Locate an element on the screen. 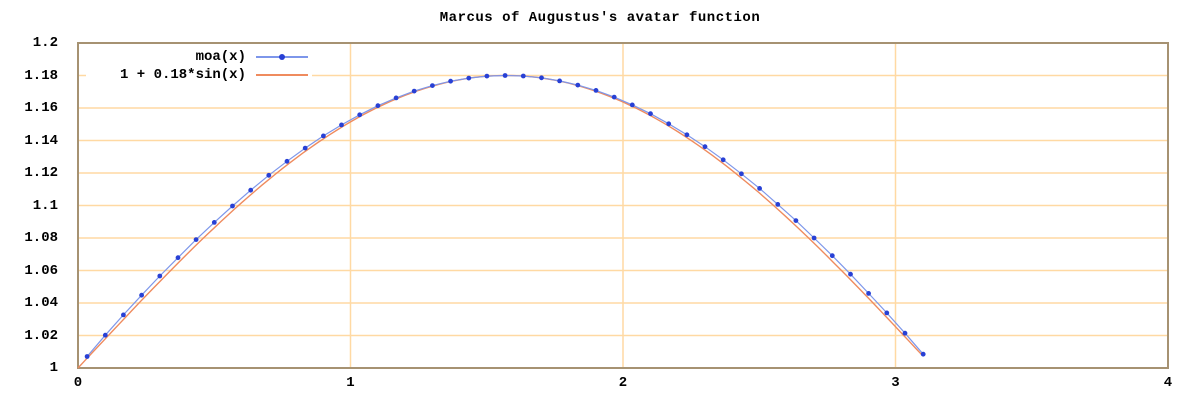 Image resolution: width=1200 pixels, height=400 pixels. y-tick-label-1: 1 is located at coordinates (53, 368).